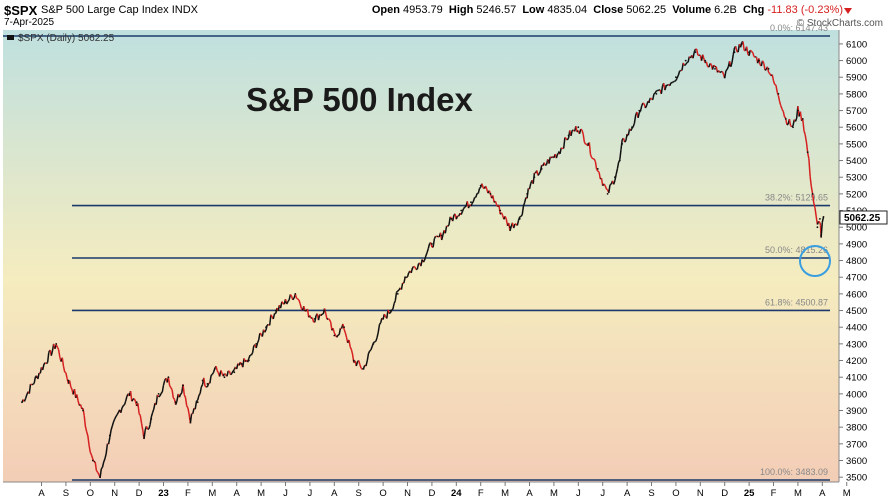  What do you see at coordinates (856, 278) in the screenshot?
I see `y-tick-label: 4700` at bounding box center [856, 278].